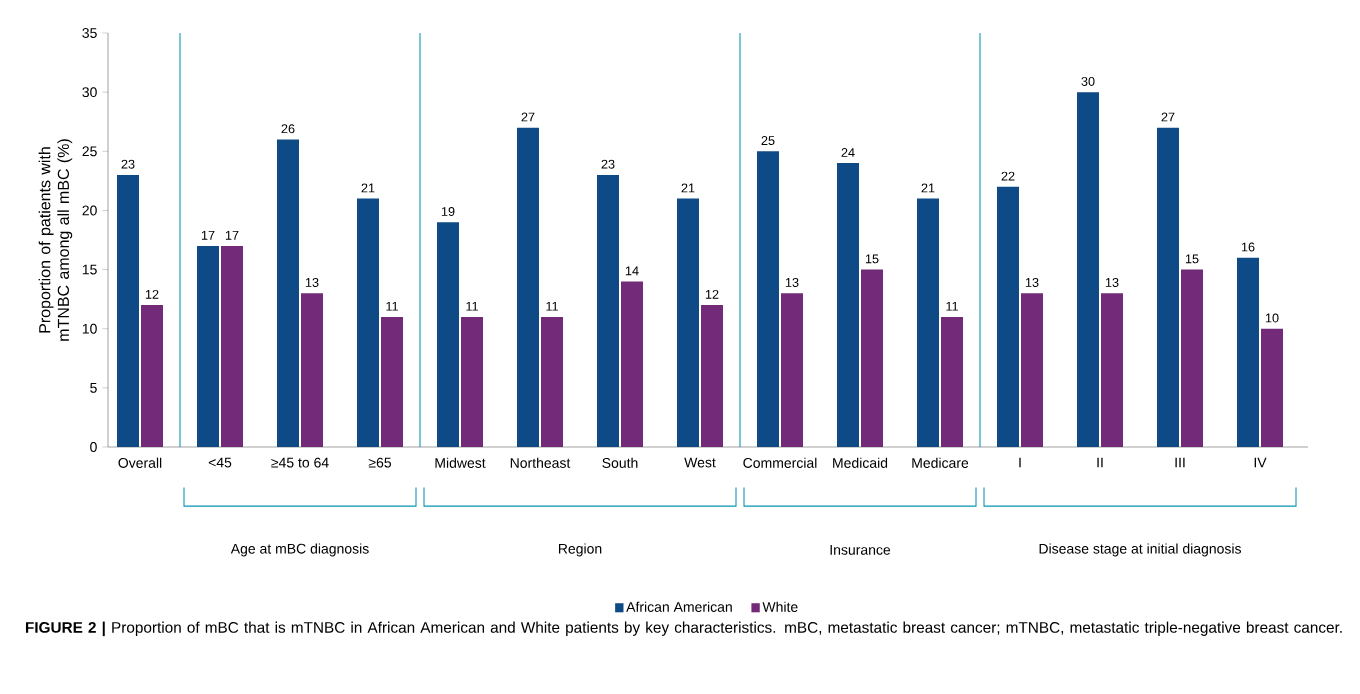 The image size is (1360, 694). Describe the element at coordinates (860, 462) in the screenshot. I see `x-tick-label: Medicaid` at that location.